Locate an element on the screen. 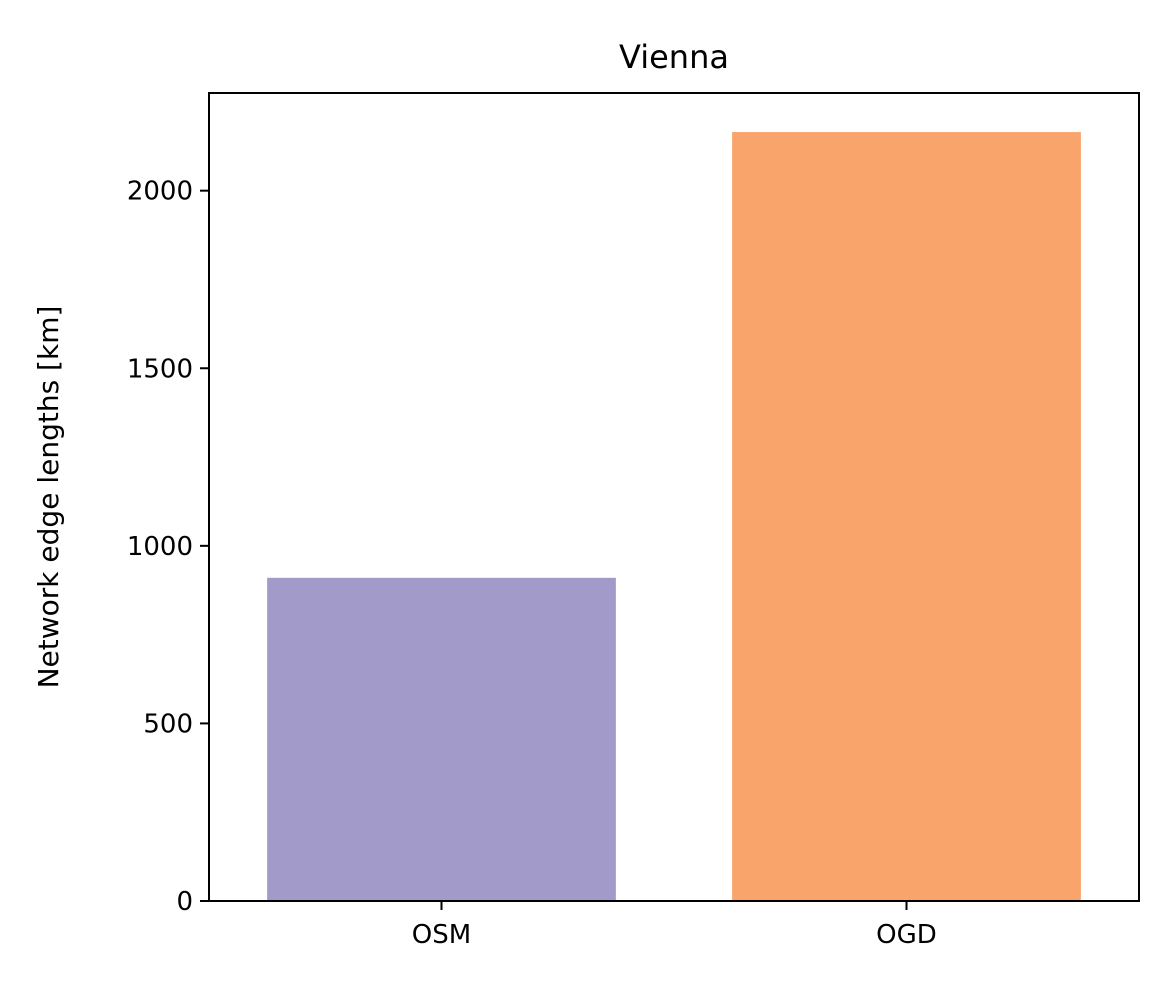  y-tick-label: 1500 is located at coordinates (160, 369).